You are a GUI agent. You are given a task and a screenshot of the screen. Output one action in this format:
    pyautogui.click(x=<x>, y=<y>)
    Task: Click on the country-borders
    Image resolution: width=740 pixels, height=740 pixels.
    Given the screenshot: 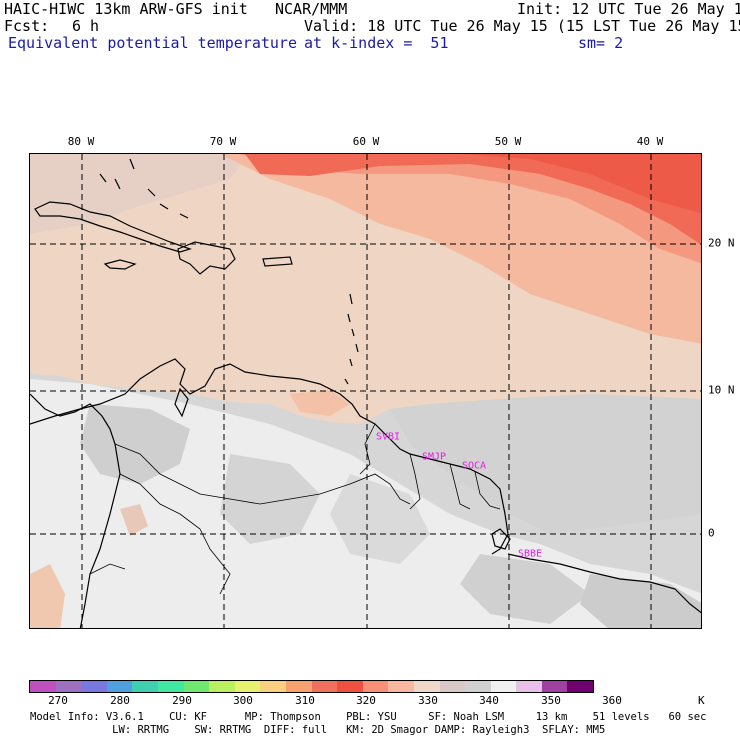 What is the action you would take?
    pyautogui.click(x=295, y=509)
    